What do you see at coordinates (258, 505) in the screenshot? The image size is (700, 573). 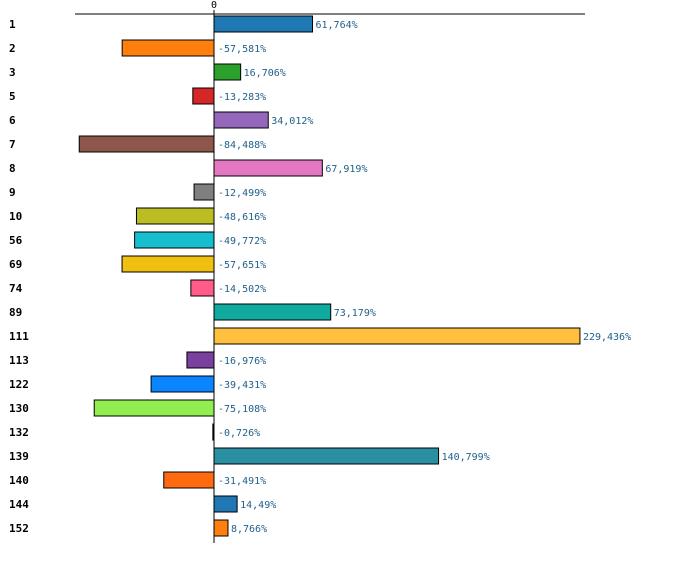 I see `value-label-144: 14,49%` at bounding box center [258, 505].